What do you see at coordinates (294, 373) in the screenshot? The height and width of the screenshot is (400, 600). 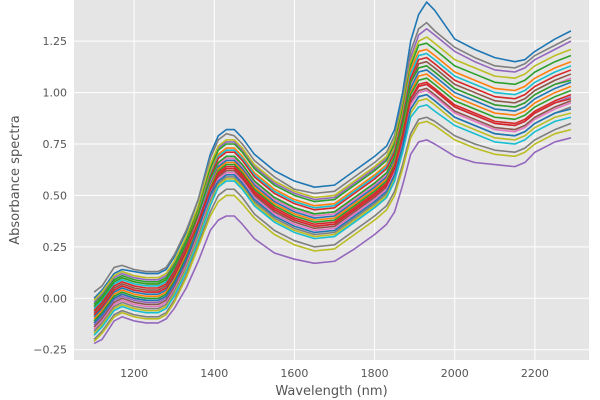 I see `x-tick-label: 1600` at bounding box center [294, 373].